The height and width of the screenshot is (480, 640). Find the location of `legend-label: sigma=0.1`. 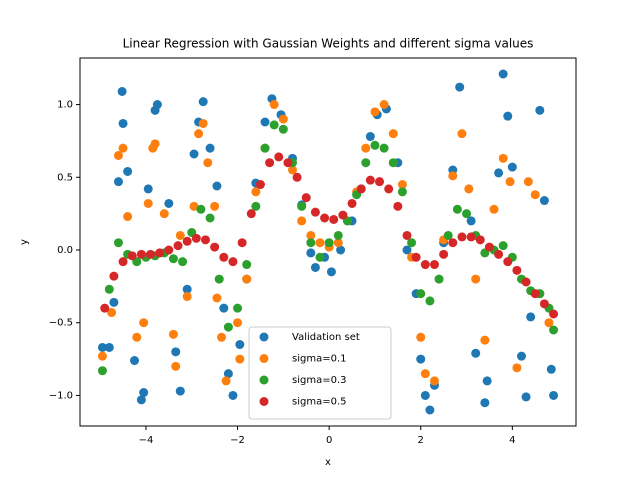

legend-label: sigma=0.1 is located at coordinates (319, 359).